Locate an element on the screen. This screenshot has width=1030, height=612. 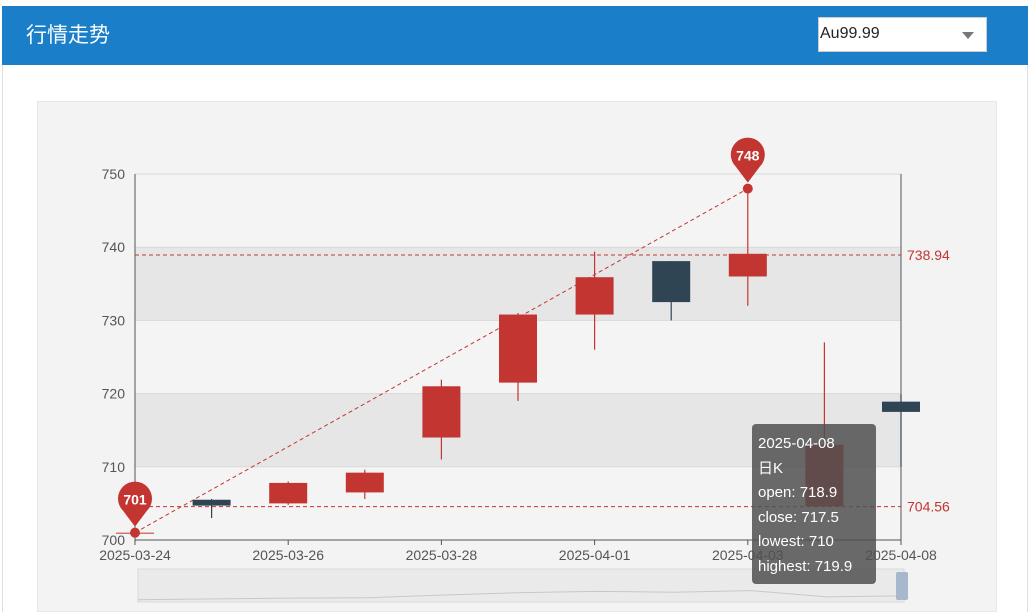
y-tick-label: 730 is located at coordinates (114, 320).